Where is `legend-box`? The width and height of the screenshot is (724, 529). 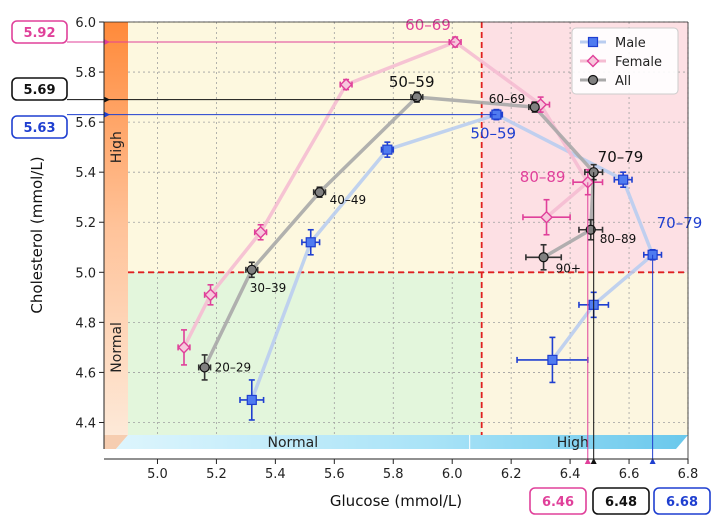 legend-box is located at coordinates (625, 61).